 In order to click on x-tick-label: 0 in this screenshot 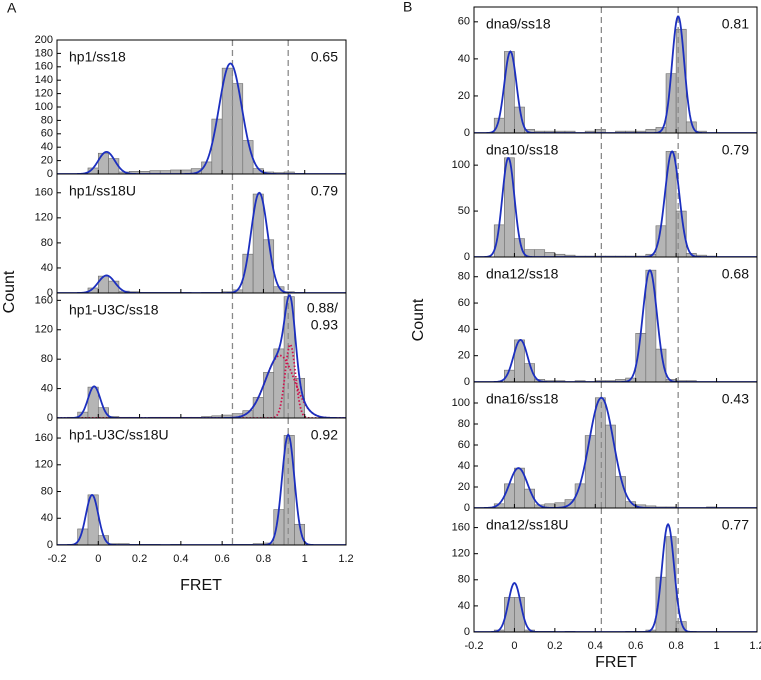, I will do `click(514, 646)`.